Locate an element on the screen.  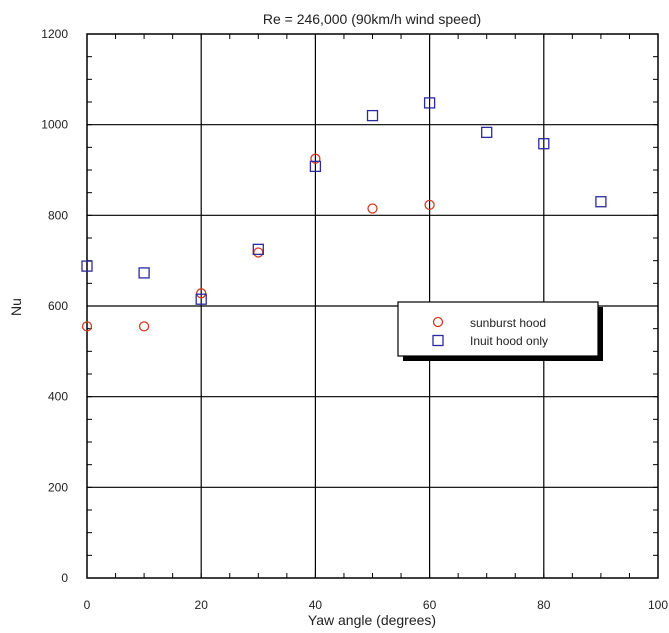
y-tick-label: 0 is located at coordinates (64, 578).